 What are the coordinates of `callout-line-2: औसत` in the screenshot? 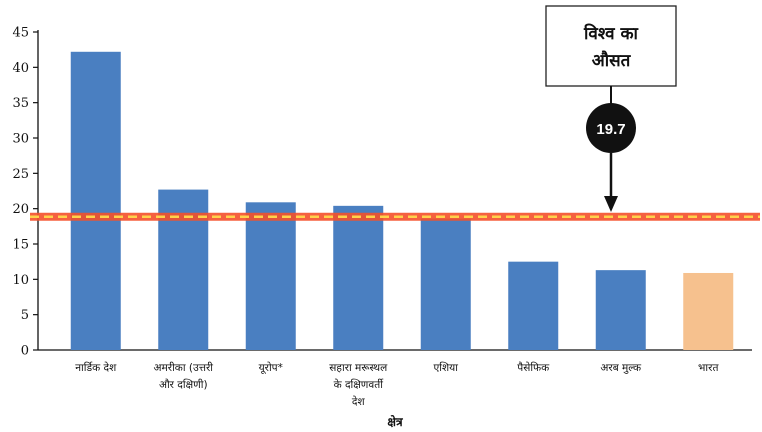 It's located at (612, 60).